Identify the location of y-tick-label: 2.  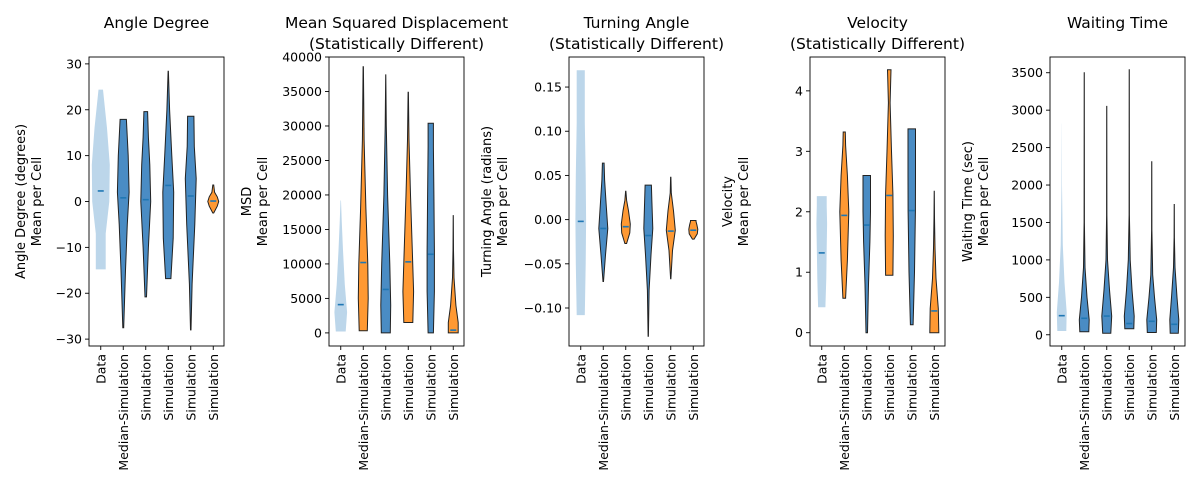
(799, 211).